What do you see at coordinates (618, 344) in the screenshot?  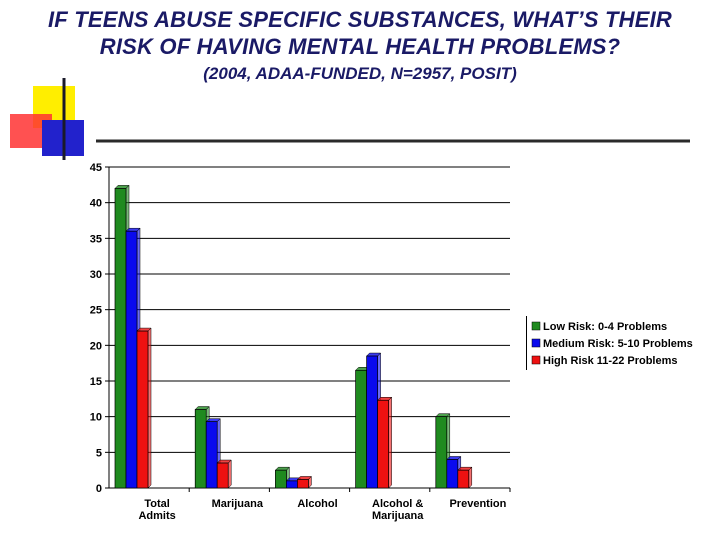 I see `legend-label: Medium Risk: 5-10 Problems` at bounding box center [618, 344].